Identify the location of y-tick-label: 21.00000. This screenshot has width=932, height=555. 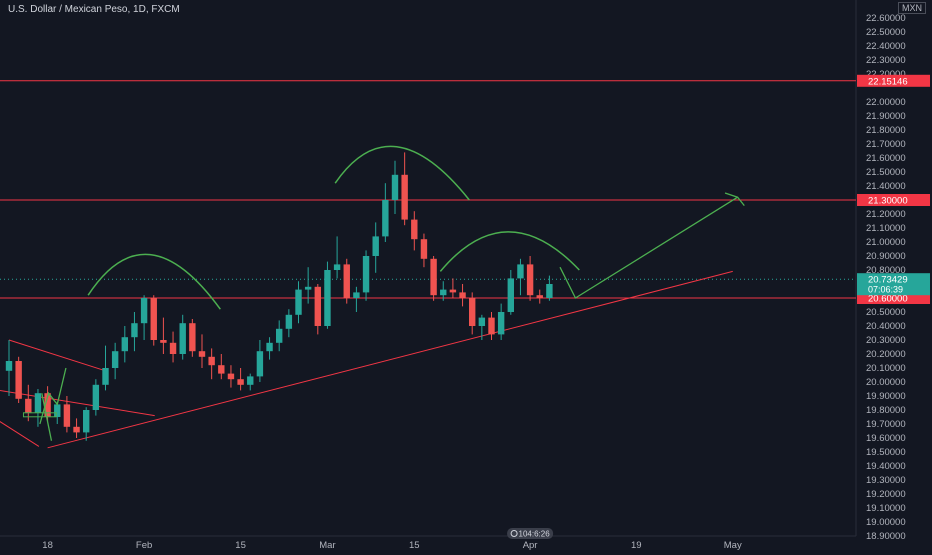
(886, 242).